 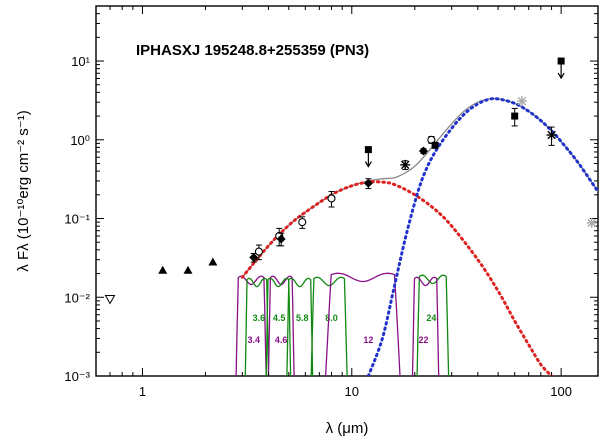 I want to click on point-upper-limit-triangle, so click(x=110, y=300).